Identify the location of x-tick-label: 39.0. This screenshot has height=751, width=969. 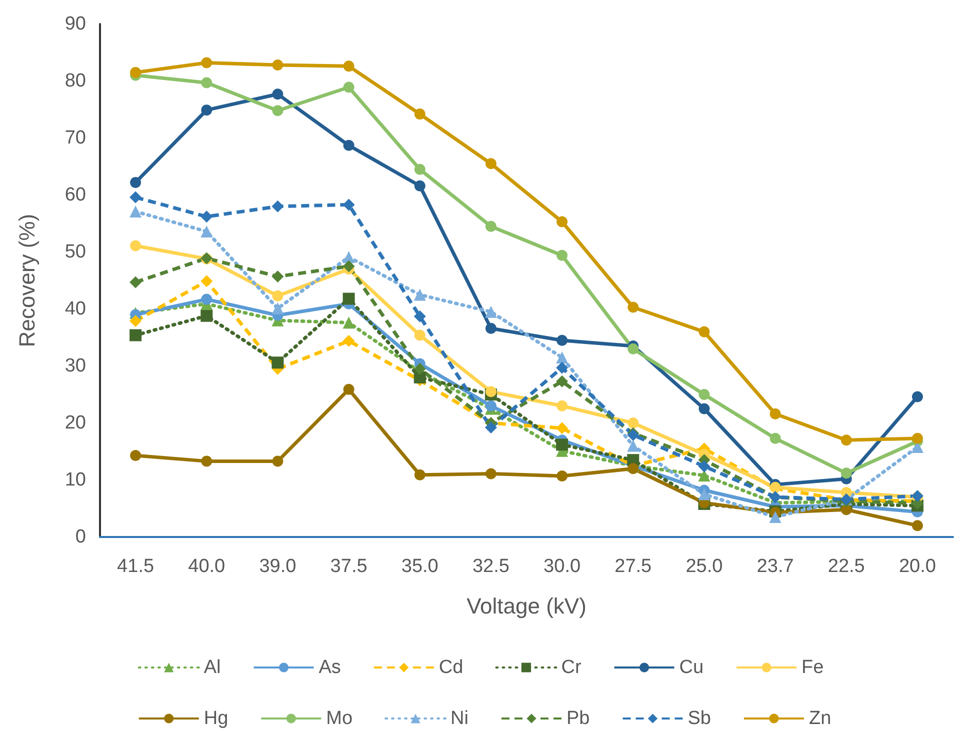
(277, 566).